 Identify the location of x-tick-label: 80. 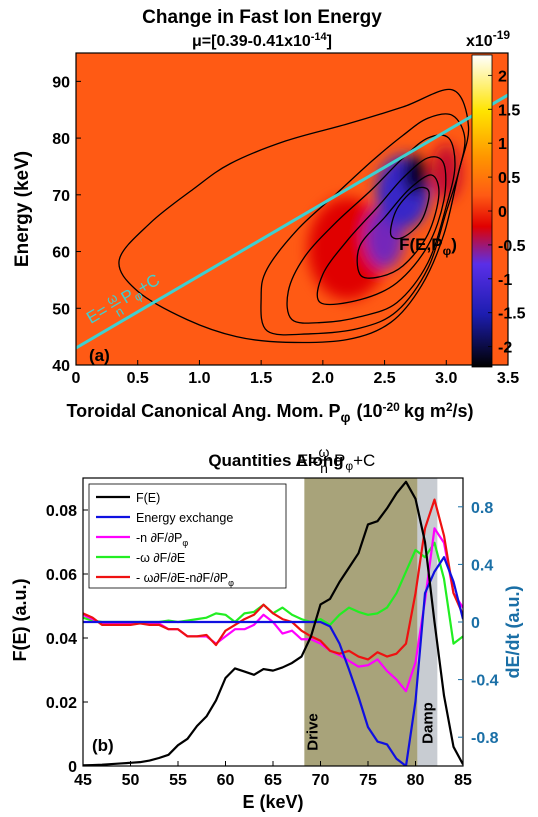
(416, 780).